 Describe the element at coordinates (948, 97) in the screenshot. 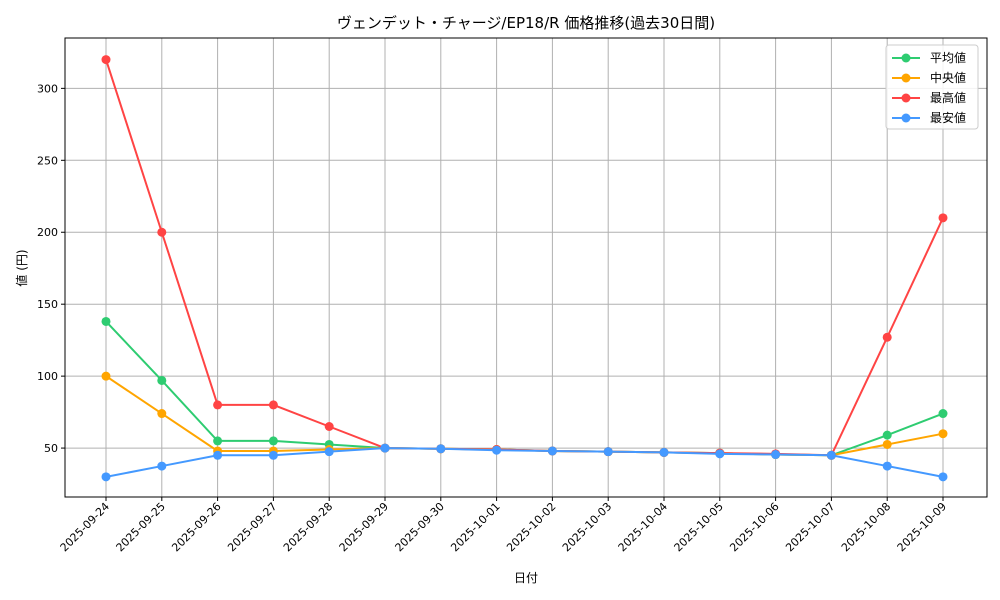

I see `legend-label: 最高値` at that location.